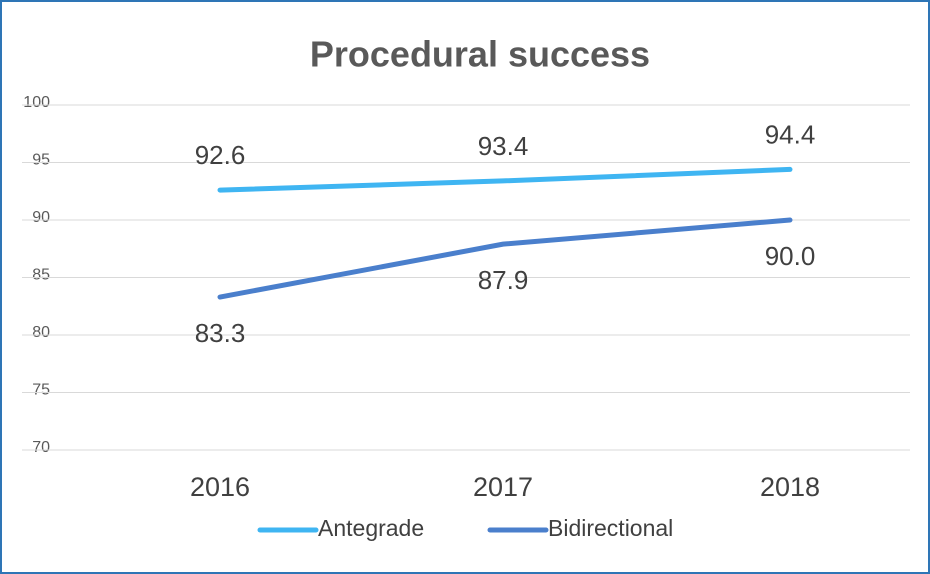 The width and height of the screenshot is (930, 574). I want to click on y-tick-label: 70, so click(41, 447).